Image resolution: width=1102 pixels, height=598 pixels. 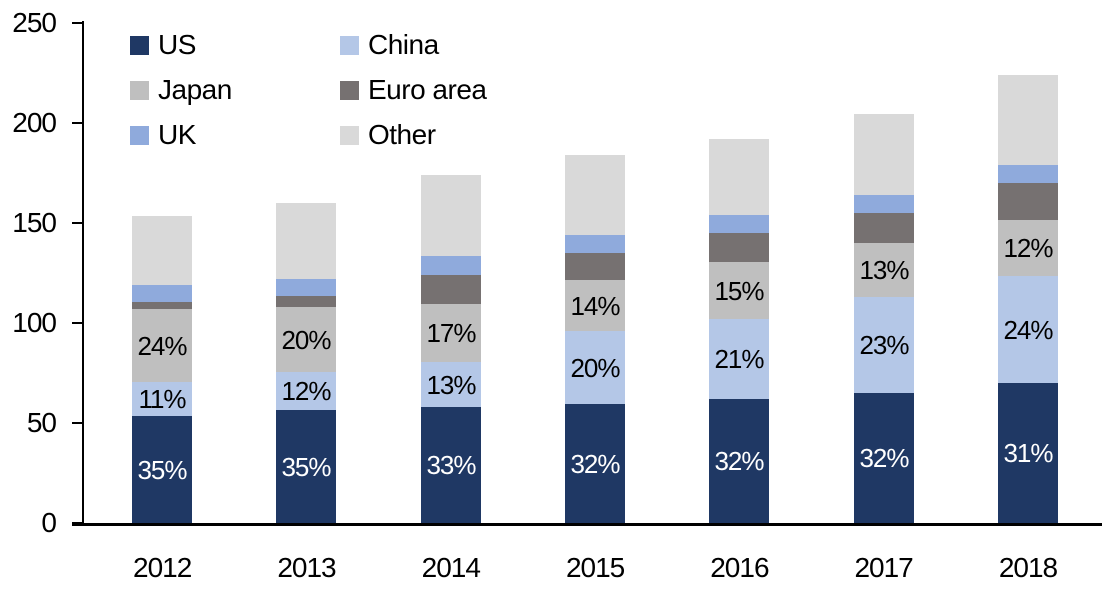 I want to click on bar-segment-japan: 17%, so click(x=451, y=333).